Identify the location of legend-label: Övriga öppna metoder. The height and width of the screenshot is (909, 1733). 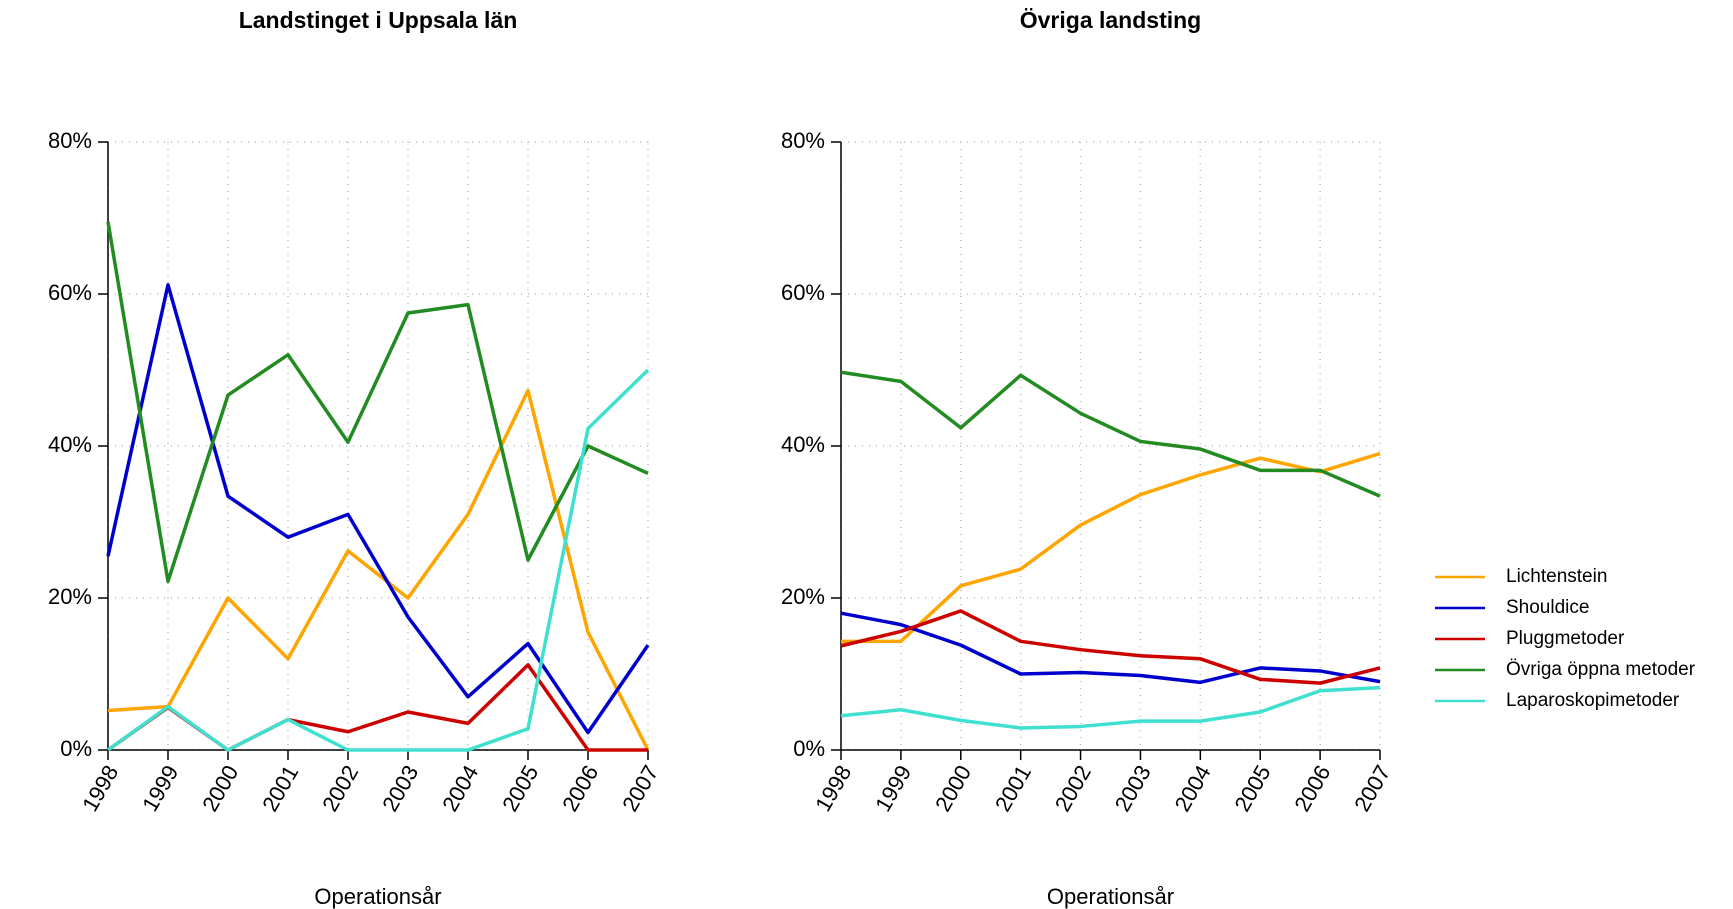
(1601, 669).